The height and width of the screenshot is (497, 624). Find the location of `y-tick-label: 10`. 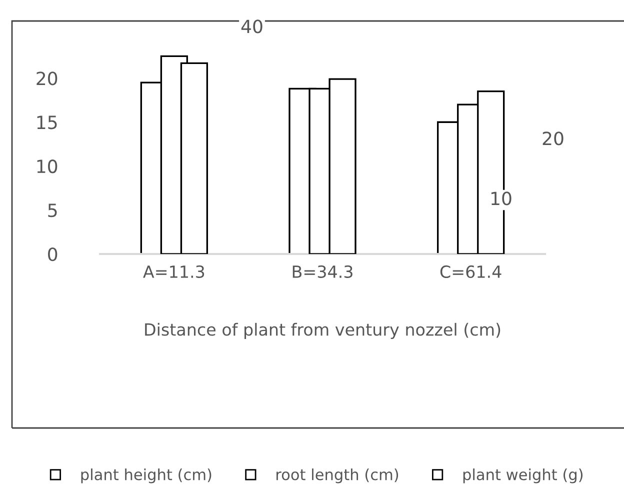

y-tick-label: 10 is located at coordinates (47, 167).